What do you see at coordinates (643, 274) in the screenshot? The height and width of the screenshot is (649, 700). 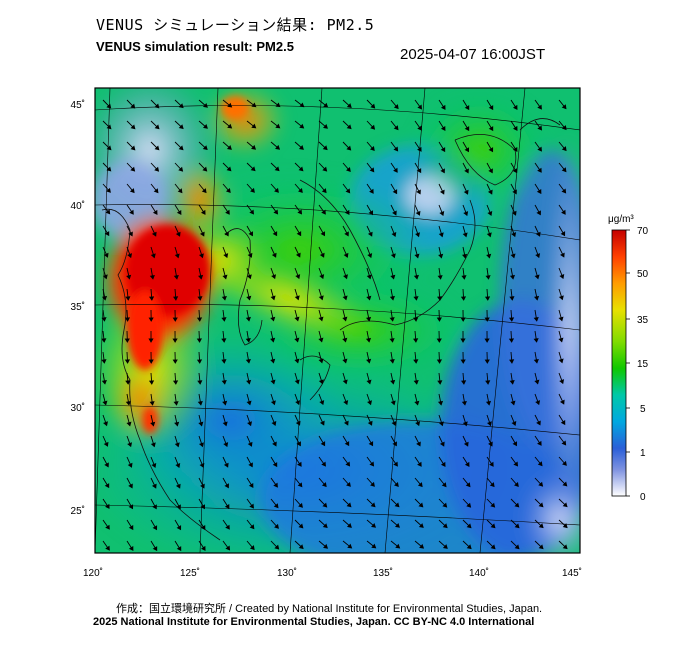 I see `colorbar-label: 50` at bounding box center [643, 274].